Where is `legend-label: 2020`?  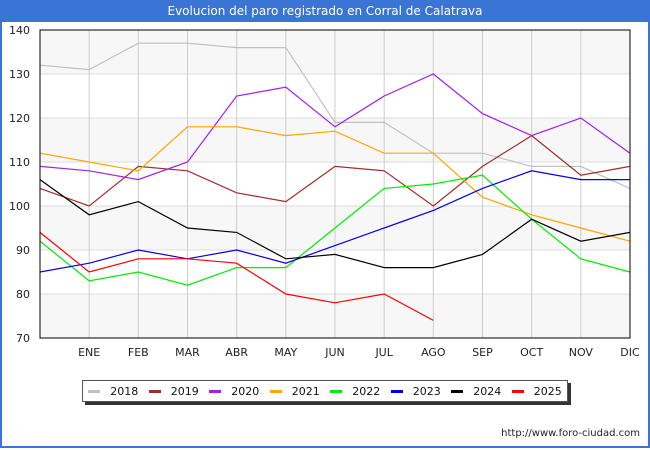
legend-label: 2020 is located at coordinates (245, 391).